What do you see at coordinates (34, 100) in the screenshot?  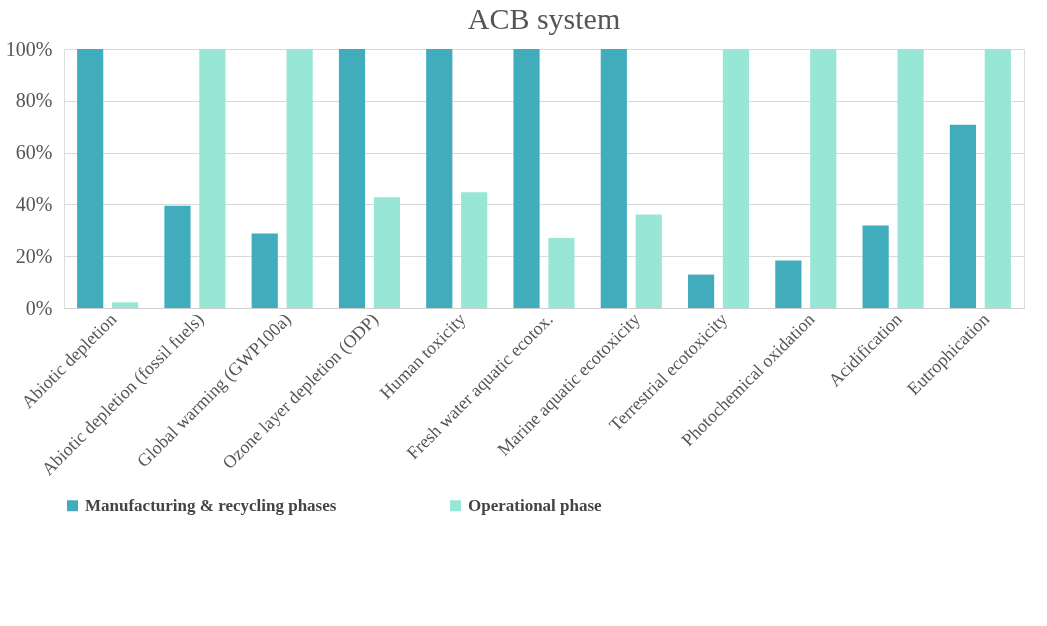 I see `y-tick-label: 80%` at bounding box center [34, 100].